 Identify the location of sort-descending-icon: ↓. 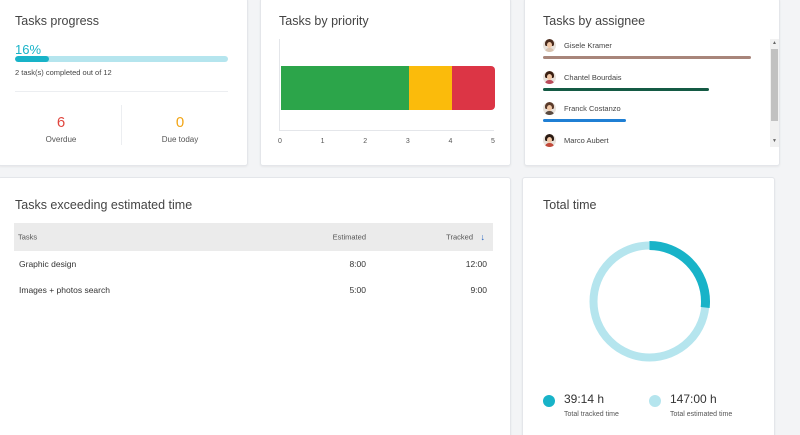
(483, 237).